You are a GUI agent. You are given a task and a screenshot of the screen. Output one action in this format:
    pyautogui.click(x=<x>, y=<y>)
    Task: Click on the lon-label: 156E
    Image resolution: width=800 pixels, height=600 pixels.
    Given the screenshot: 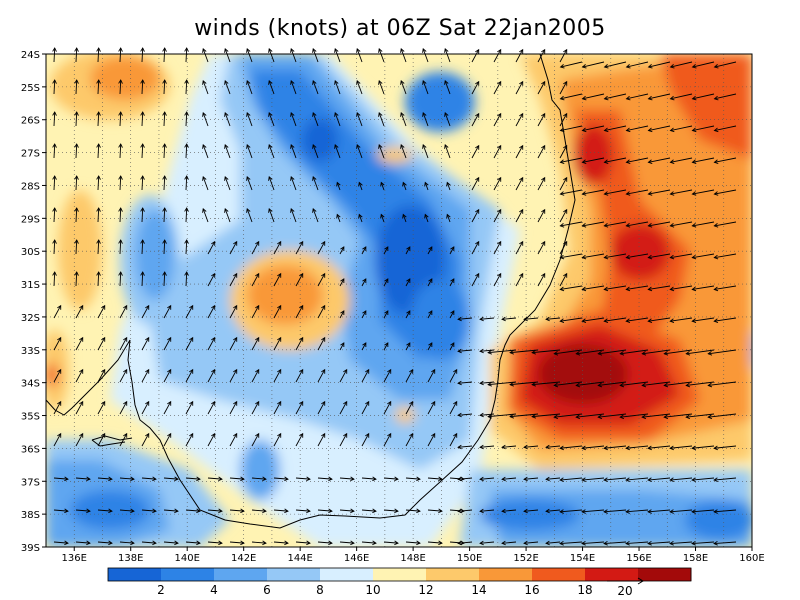 What is the action you would take?
    pyautogui.click(x=638, y=558)
    